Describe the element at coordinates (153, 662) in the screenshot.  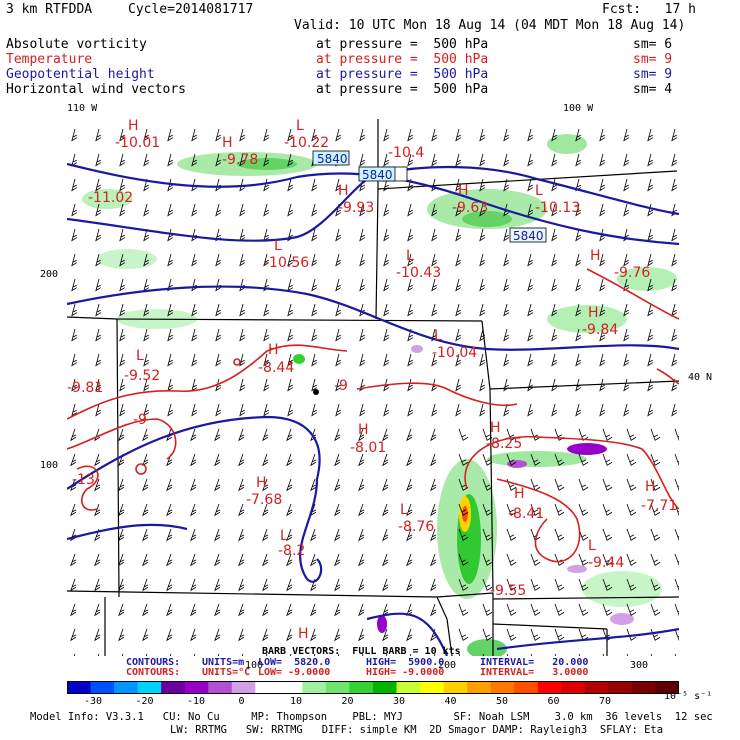
I see `contours-label: CONTOURS:` at that location.